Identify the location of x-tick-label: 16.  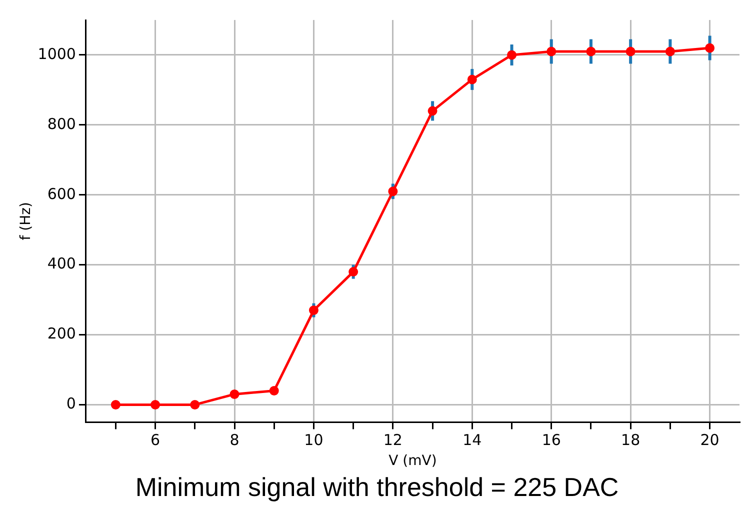
(551, 440).